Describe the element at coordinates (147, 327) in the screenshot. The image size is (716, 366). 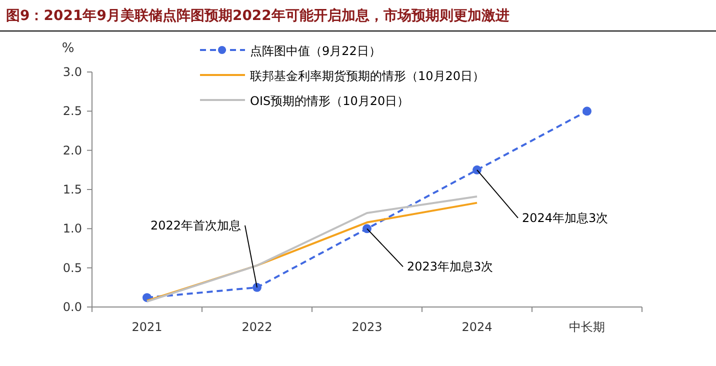
I see `x-tick-label: 2021` at that location.